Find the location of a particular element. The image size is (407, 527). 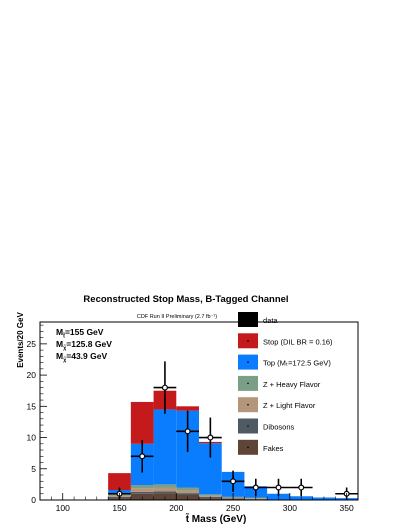

mass-annotation: Mχ̃=43.9 GeV is located at coordinates (81, 357).